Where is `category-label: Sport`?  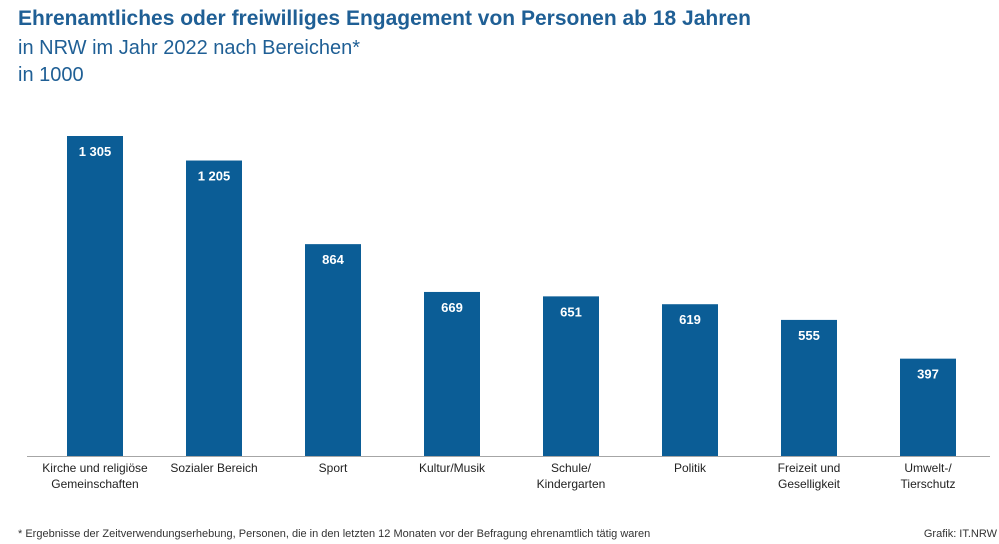 category-label: Sport is located at coordinates (333, 468).